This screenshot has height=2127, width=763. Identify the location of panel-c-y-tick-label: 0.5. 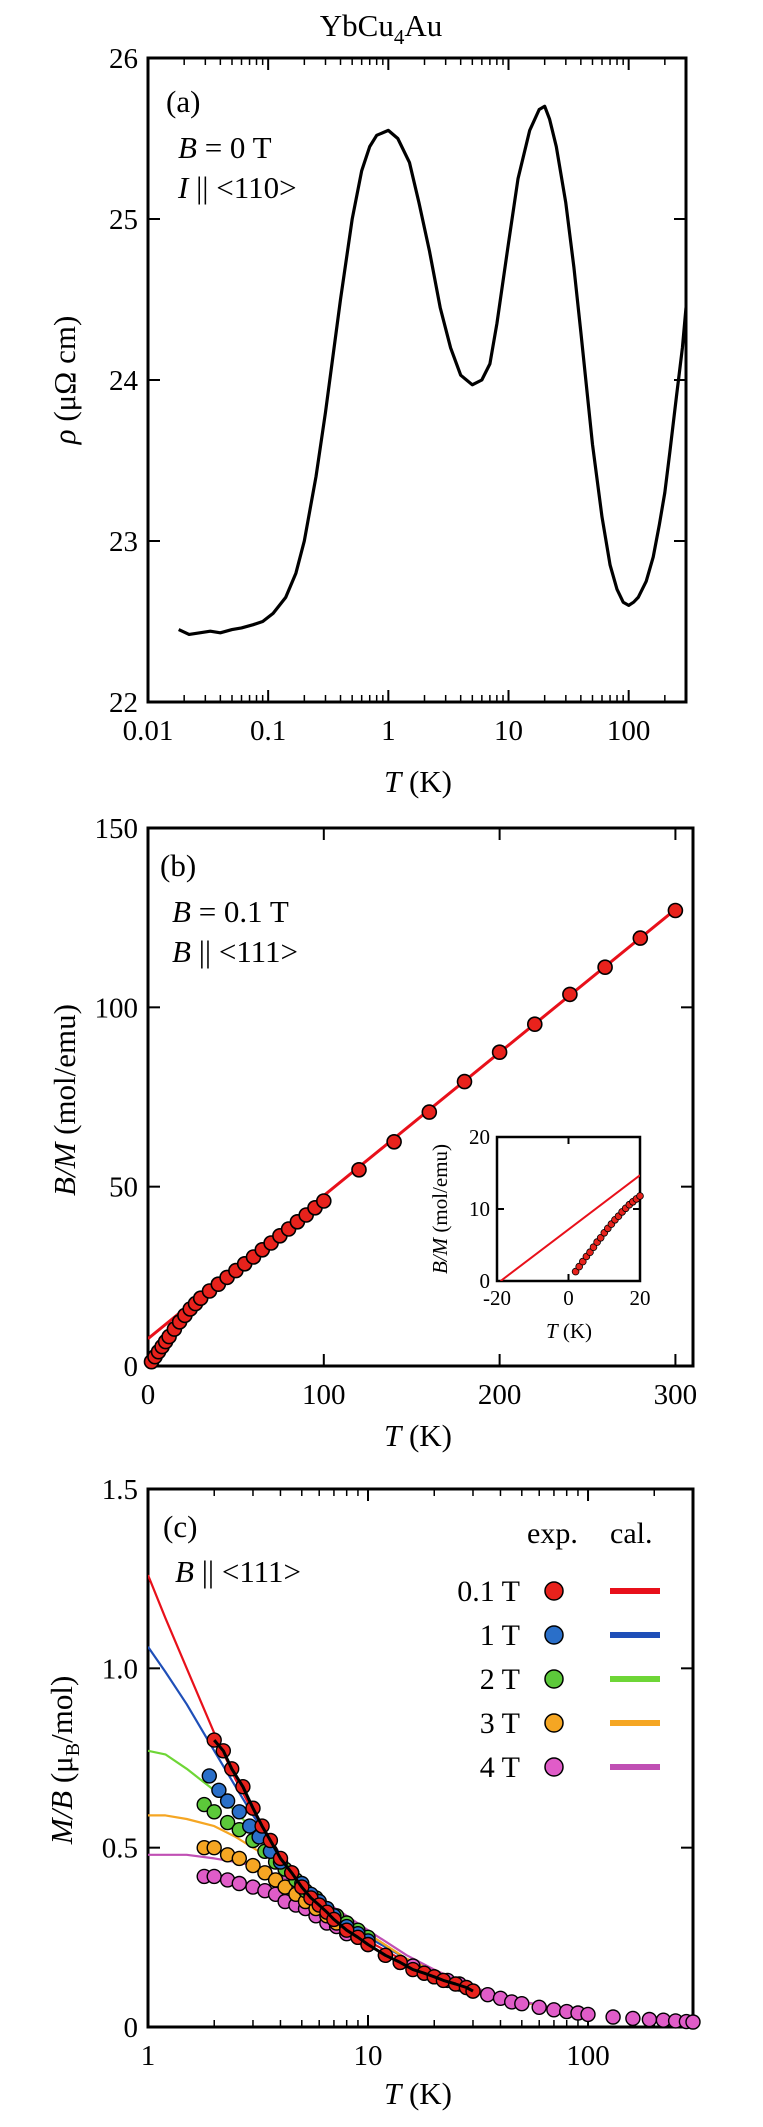
(120, 1849).